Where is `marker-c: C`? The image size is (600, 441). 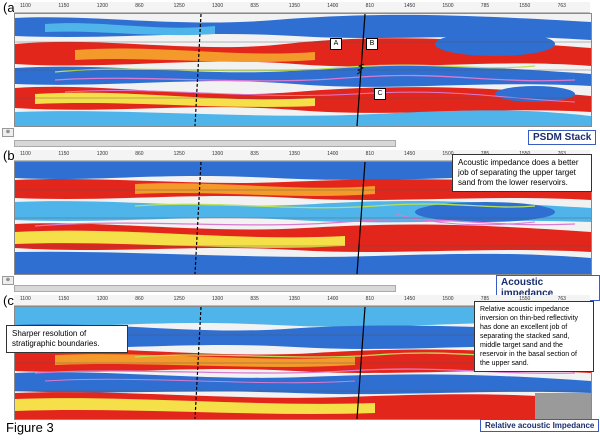 marker-c: C is located at coordinates (380, 94).